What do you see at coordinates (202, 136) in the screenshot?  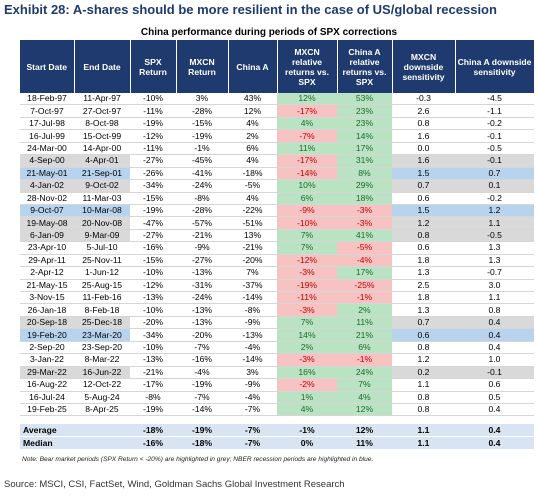 I see `cell-mxcn-return: -19%` at bounding box center [202, 136].